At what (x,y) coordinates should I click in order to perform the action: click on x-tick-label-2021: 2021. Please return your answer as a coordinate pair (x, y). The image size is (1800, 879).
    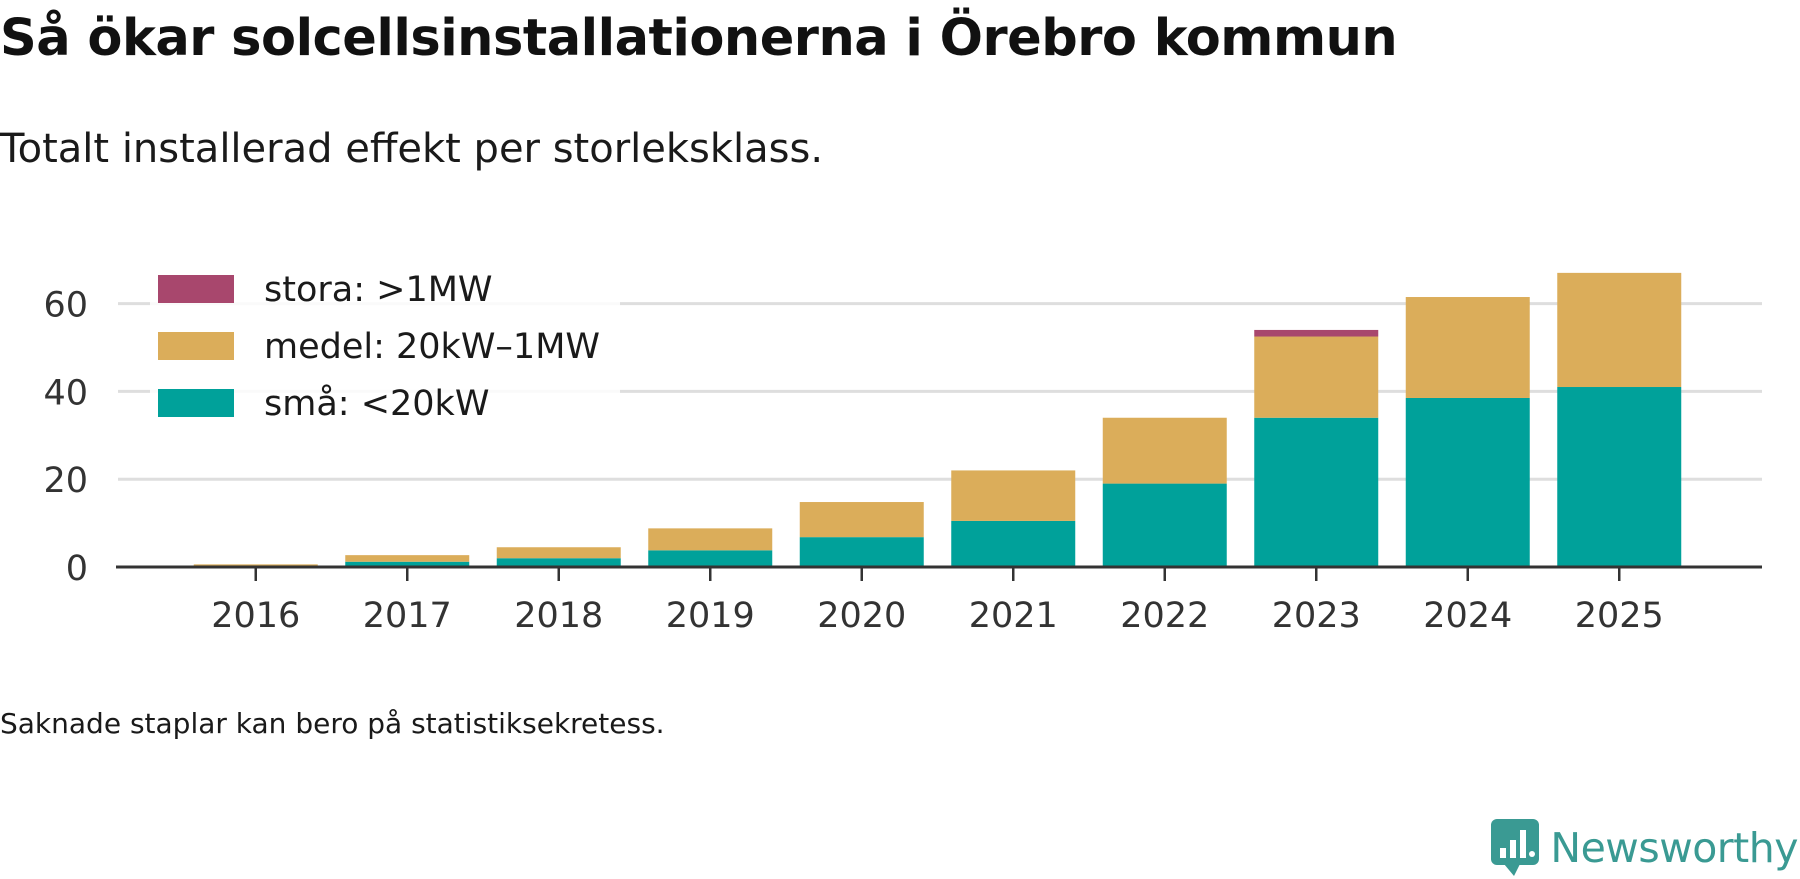
    Looking at the image, I should click on (1013, 616).